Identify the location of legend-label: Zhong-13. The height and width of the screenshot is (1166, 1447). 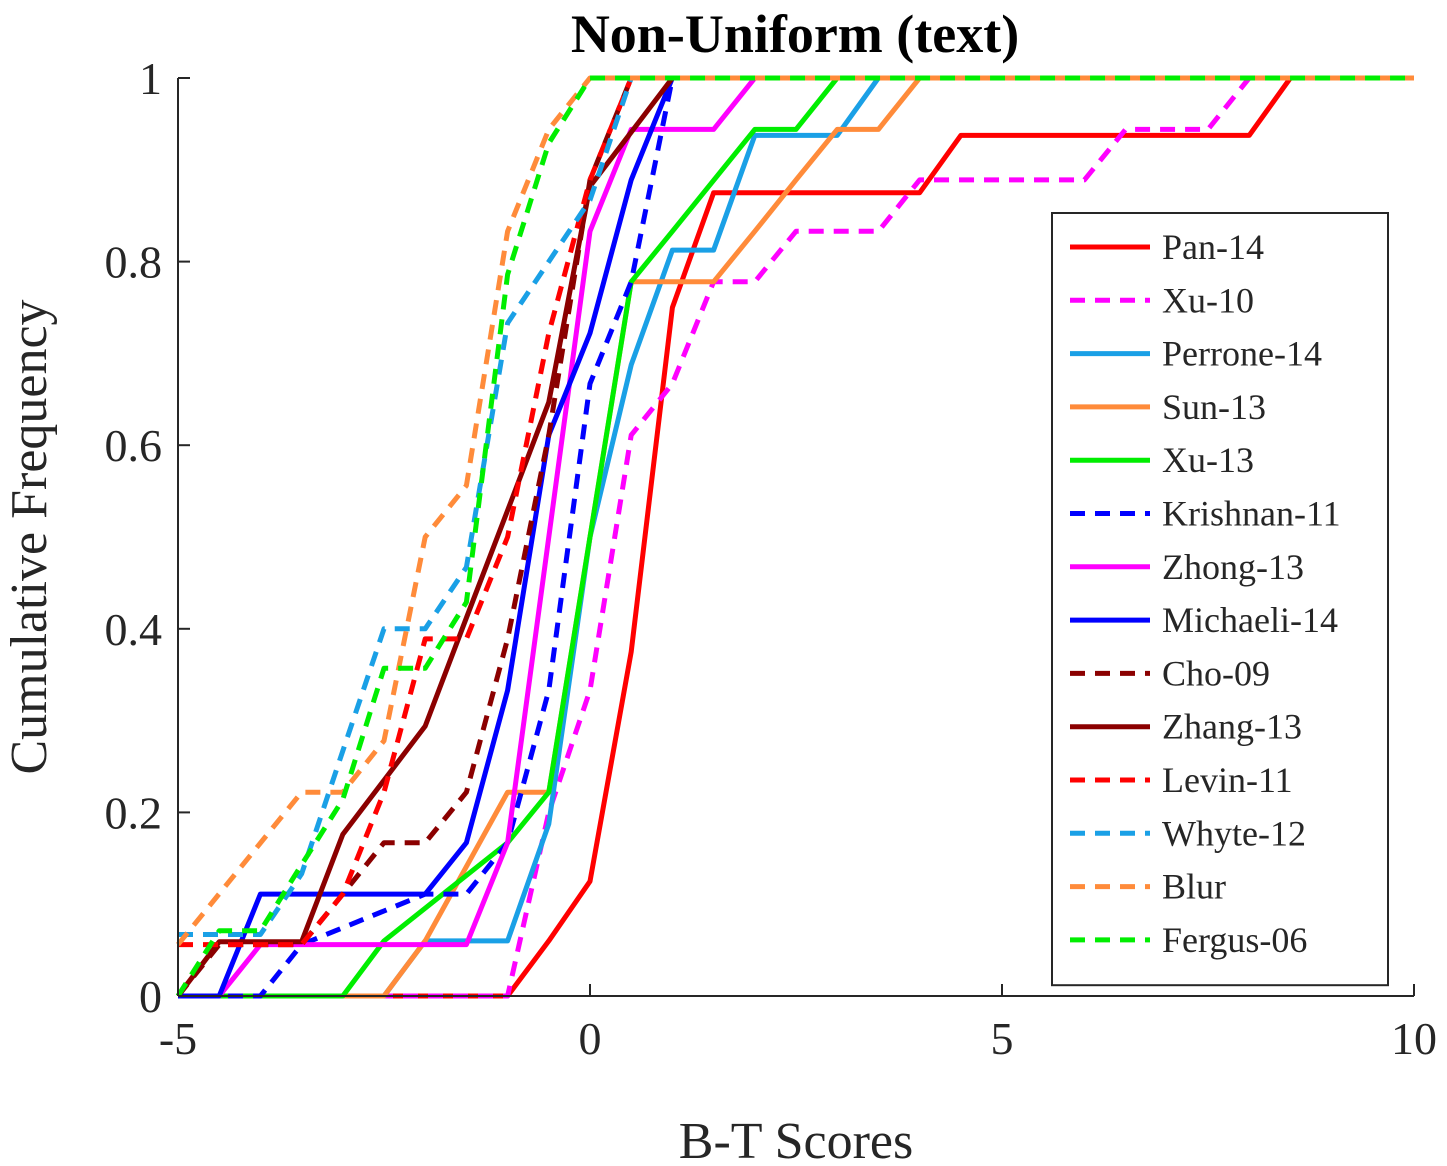
(1233, 567).